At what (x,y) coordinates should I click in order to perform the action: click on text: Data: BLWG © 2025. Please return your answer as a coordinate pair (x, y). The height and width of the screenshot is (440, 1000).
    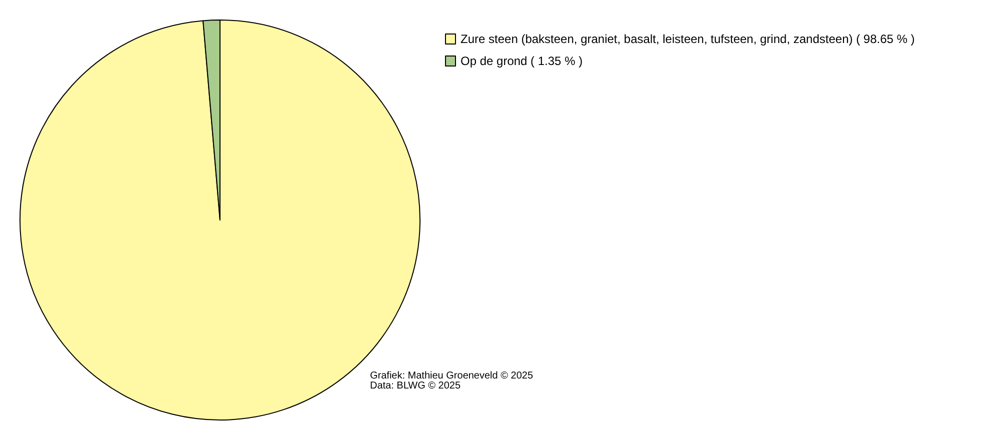
    Looking at the image, I should click on (415, 386).